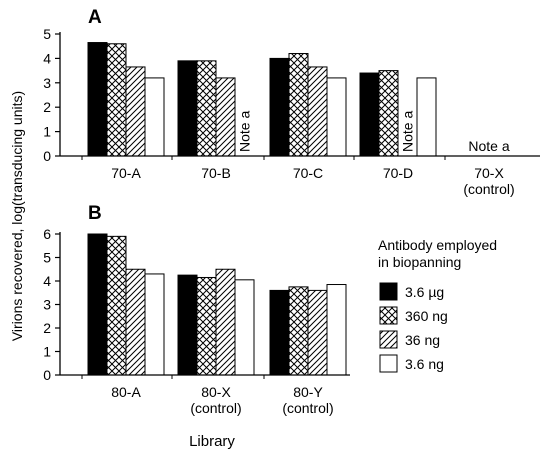 This screenshot has height=458, width=546. I want to click on legend-item-label: 3.6 ng, so click(424, 364).